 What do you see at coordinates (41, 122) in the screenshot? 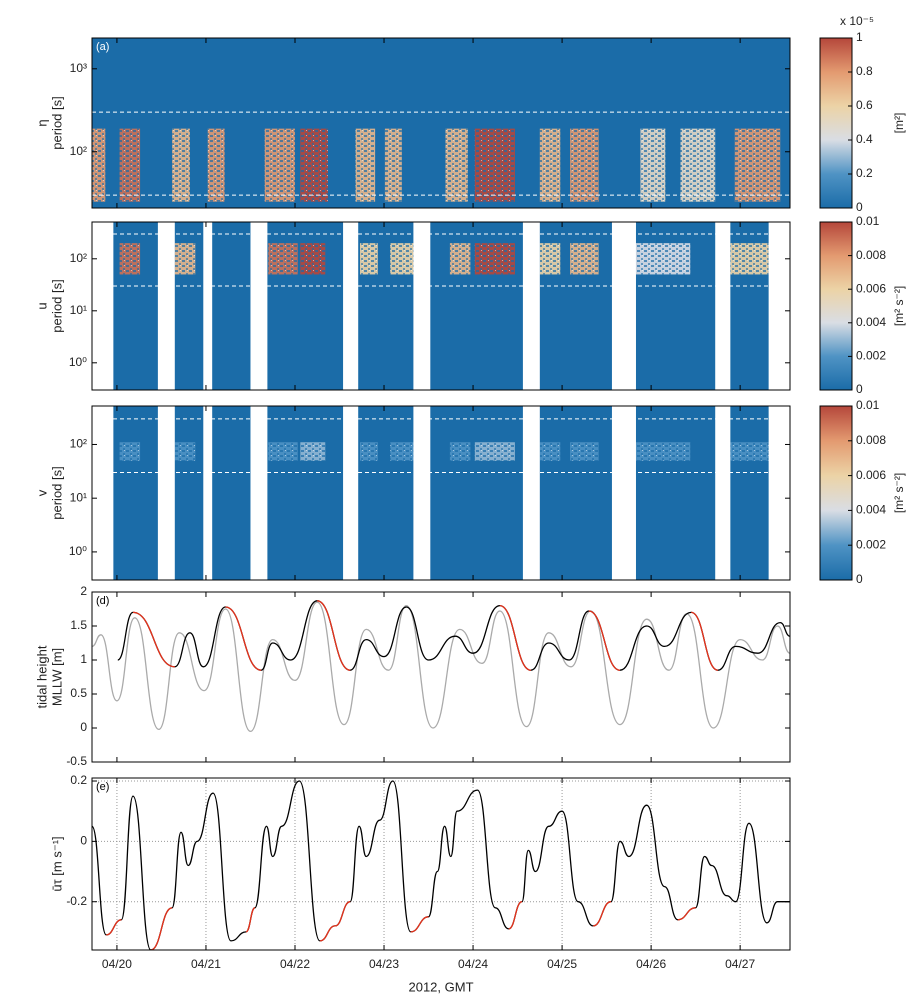
I see `y-axis-label: η` at bounding box center [41, 122].